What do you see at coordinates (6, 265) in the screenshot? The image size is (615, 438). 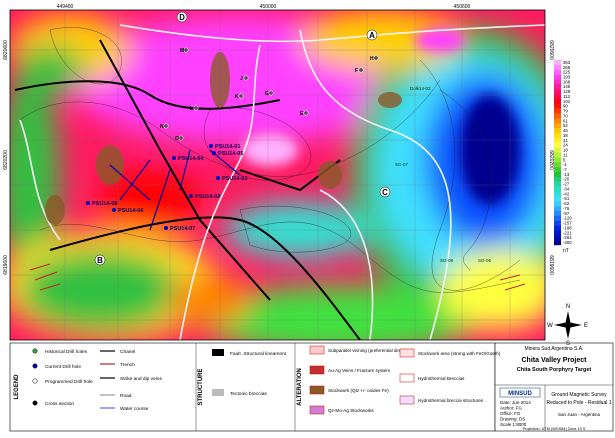 I see `coord-left: 6819600` at bounding box center [6, 265].